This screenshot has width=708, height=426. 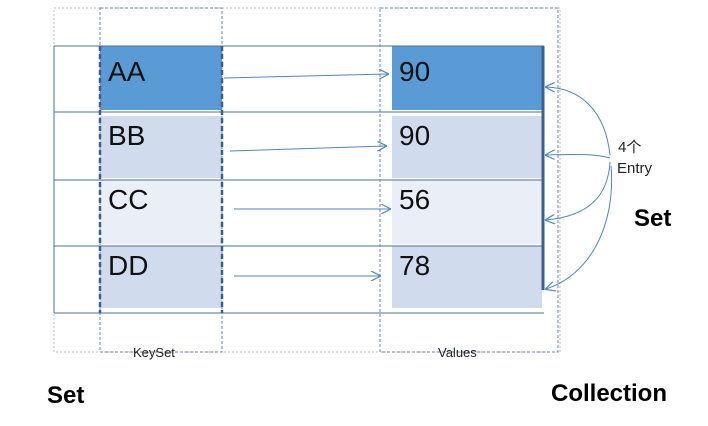 I want to click on entry-arrows, so click(x=579, y=188).